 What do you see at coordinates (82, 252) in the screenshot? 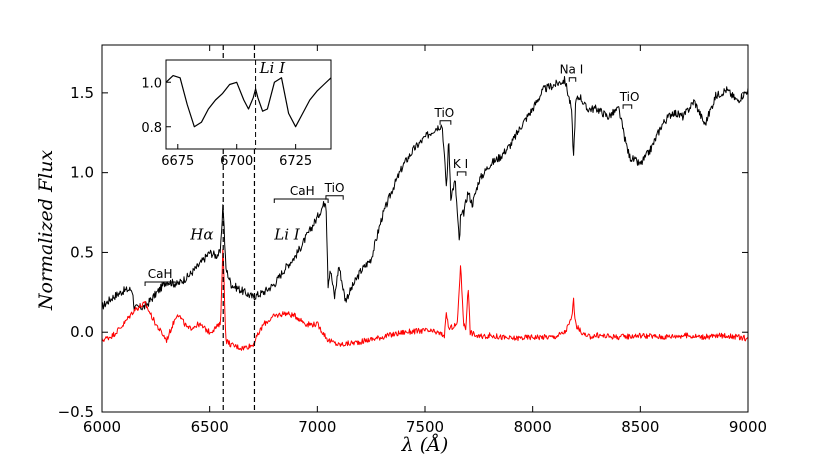
I see `y-tick-label: 0.5` at bounding box center [82, 252].